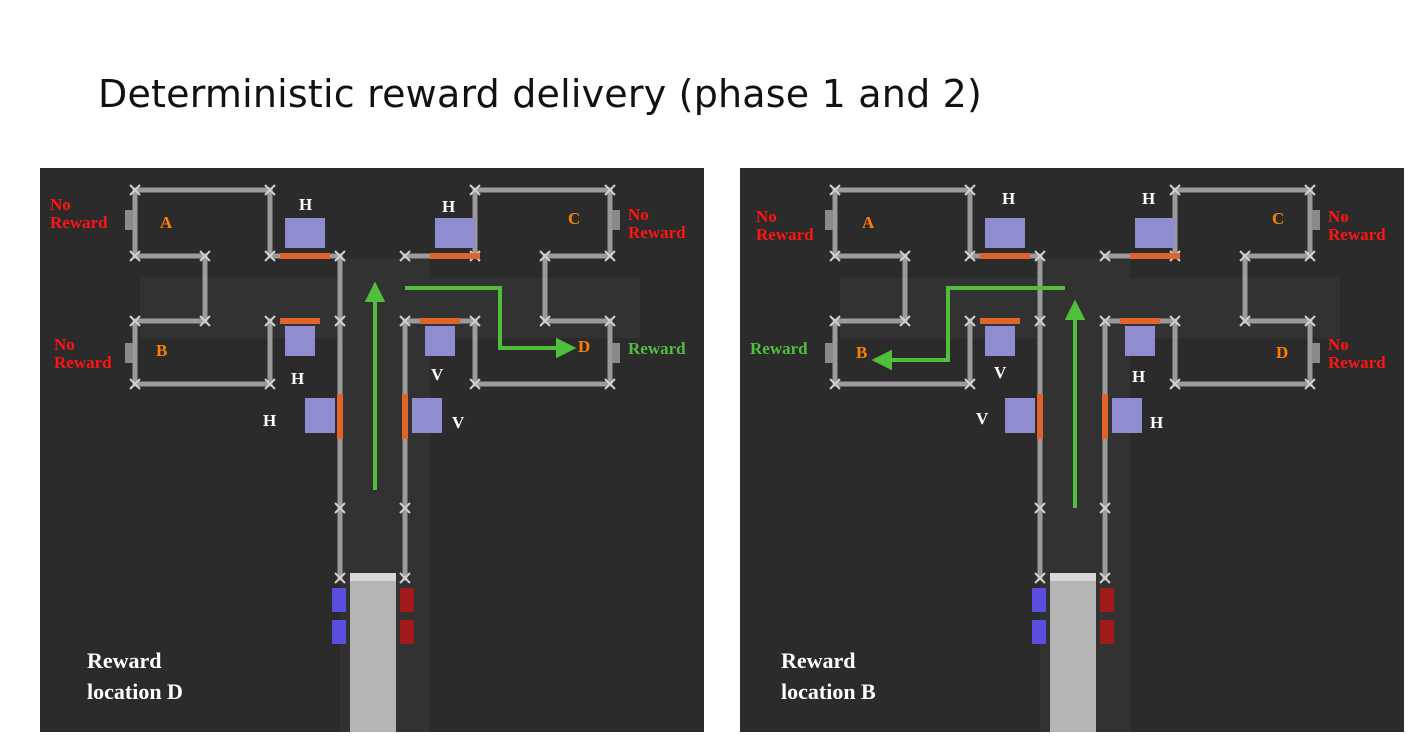 The image size is (1425, 750). Describe the element at coordinates (779, 348) in the screenshot. I see `outcome-b: Reward` at that location.